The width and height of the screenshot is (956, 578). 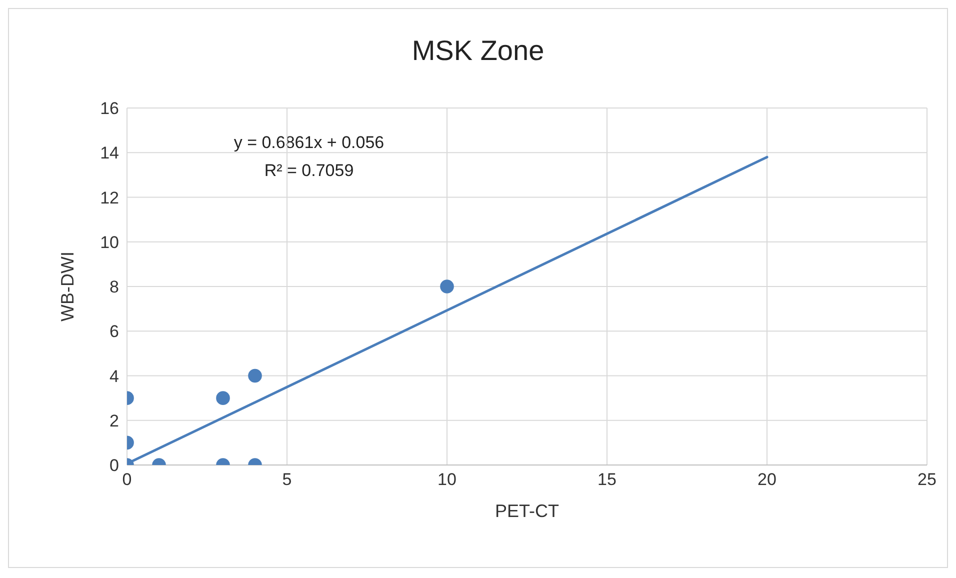 What do you see at coordinates (767, 480) in the screenshot?
I see `x-tick-label: 20` at bounding box center [767, 480].